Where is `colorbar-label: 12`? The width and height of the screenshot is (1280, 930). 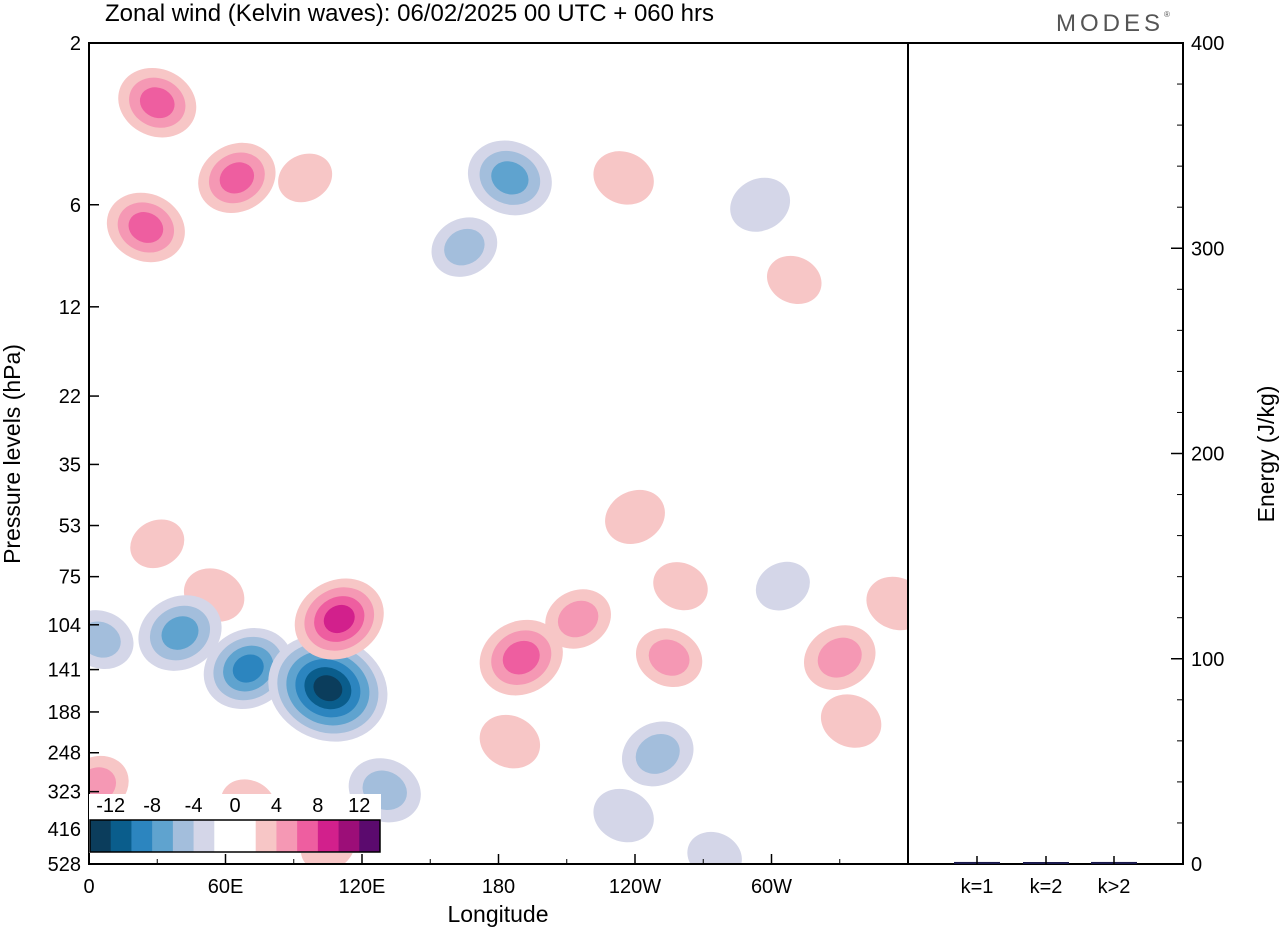
colorbar-label: 12 is located at coordinates (359, 806).